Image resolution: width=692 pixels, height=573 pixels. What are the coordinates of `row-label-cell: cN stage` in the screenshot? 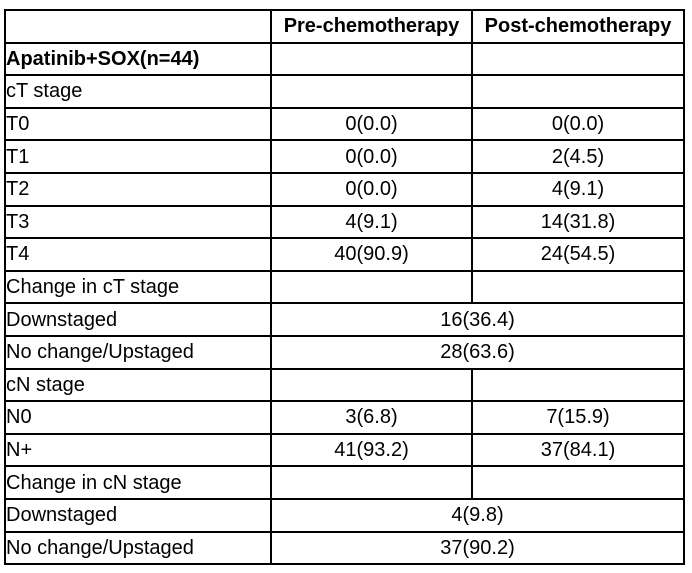 It's located at (138, 385).